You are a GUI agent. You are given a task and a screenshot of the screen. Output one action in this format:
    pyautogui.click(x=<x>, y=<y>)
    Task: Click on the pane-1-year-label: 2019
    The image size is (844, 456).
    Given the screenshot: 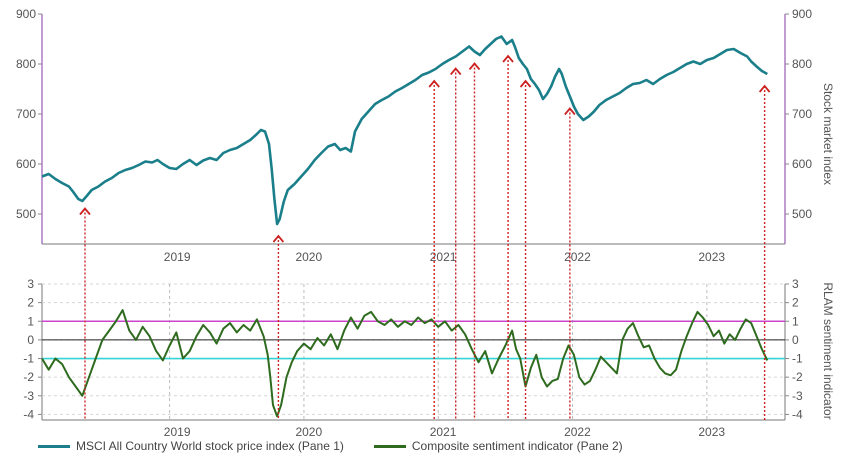 What is the action you would take?
    pyautogui.click(x=177, y=257)
    